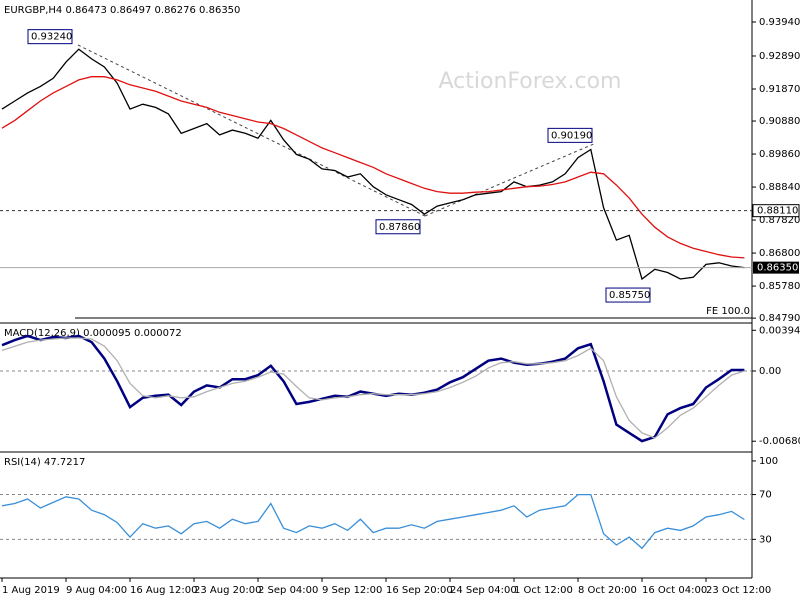 The height and width of the screenshot is (600, 800). Describe the element at coordinates (779, 89) in the screenshot. I see `y-tick-label: 0.91870` at that location.